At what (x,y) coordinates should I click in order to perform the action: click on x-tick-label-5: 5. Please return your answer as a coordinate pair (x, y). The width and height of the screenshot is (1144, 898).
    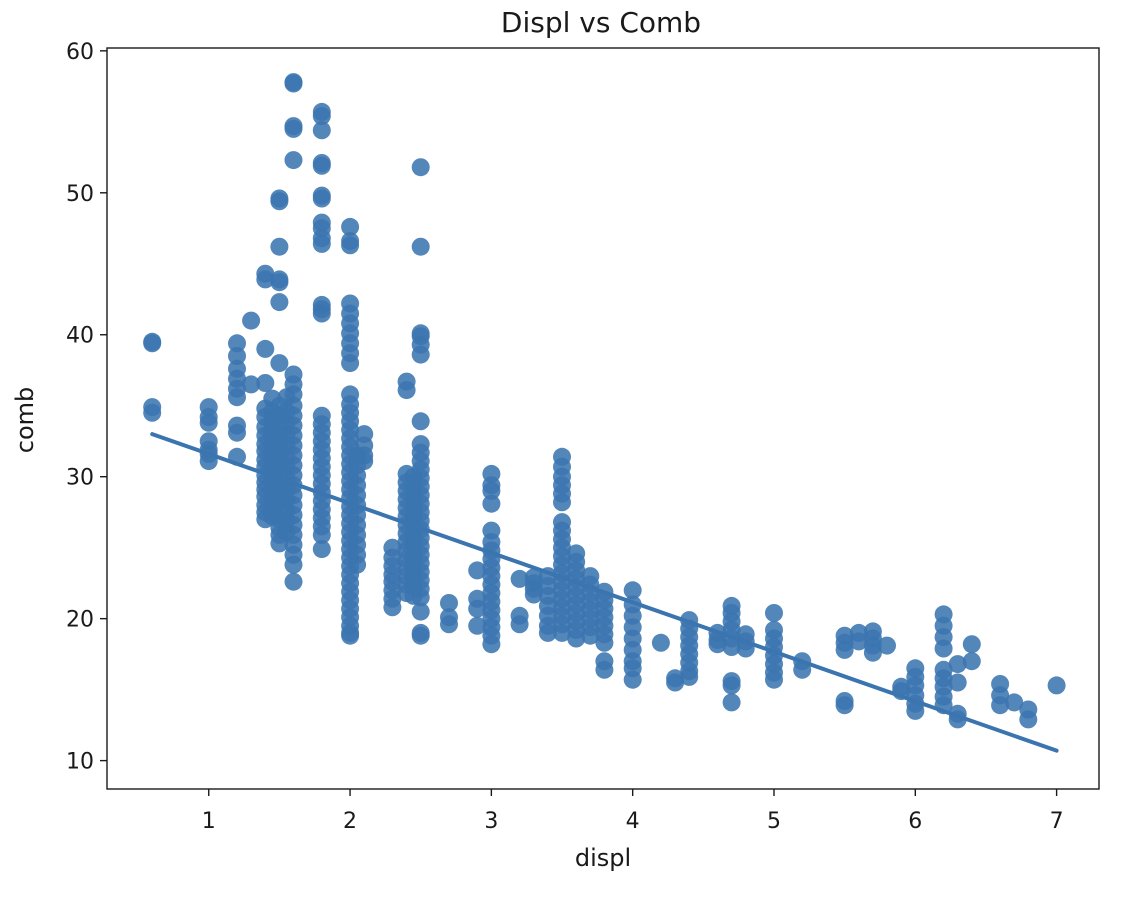
    Looking at the image, I should click on (774, 821).